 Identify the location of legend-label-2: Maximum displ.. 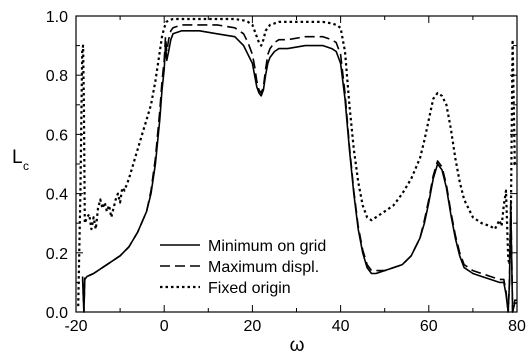
(263, 267).